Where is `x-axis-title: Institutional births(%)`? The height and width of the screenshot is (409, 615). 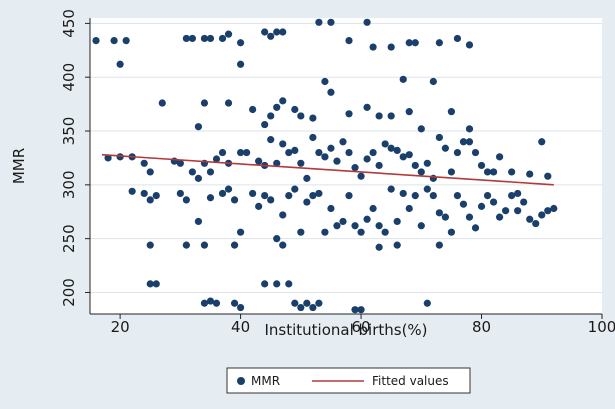 x-axis-title: Institutional births(%) is located at coordinates (345, 330).